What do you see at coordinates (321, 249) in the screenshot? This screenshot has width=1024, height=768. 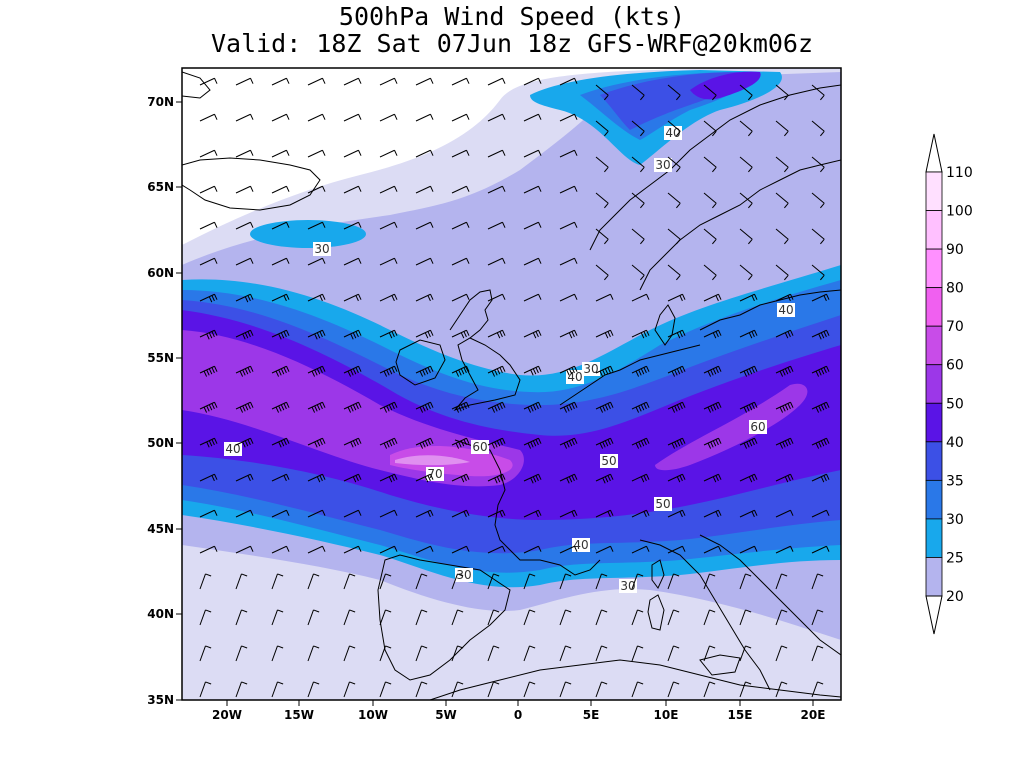 I see `svg-text: 30` at bounding box center [321, 249].